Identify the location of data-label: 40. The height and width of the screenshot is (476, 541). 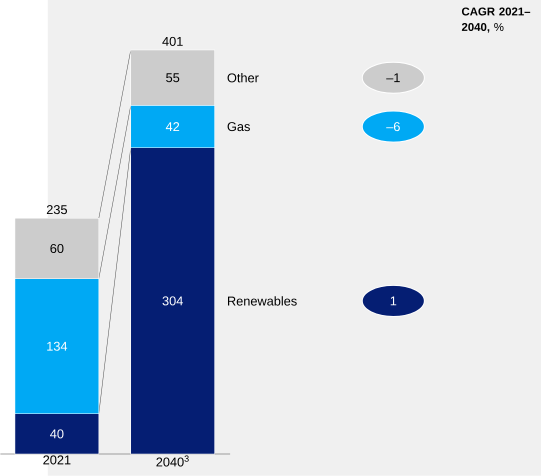
(57, 433).